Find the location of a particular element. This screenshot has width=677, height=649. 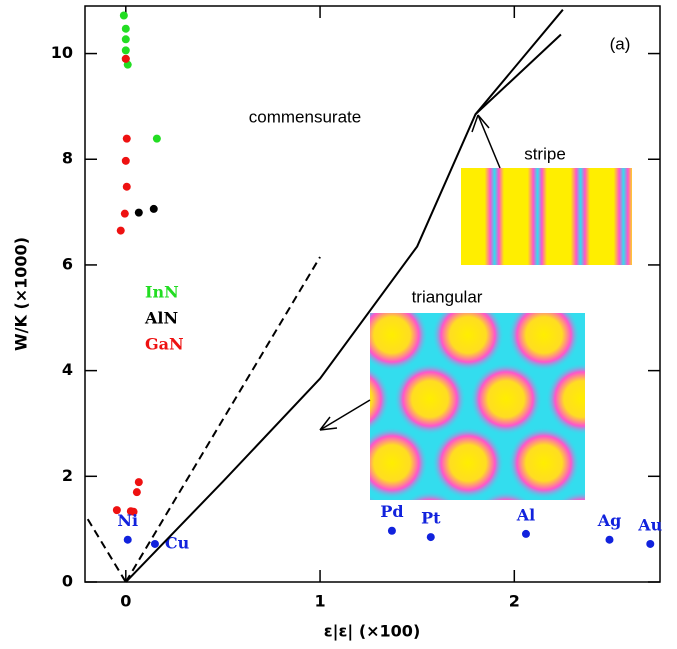

legend-entry: InN is located at coordinates (162, 292).